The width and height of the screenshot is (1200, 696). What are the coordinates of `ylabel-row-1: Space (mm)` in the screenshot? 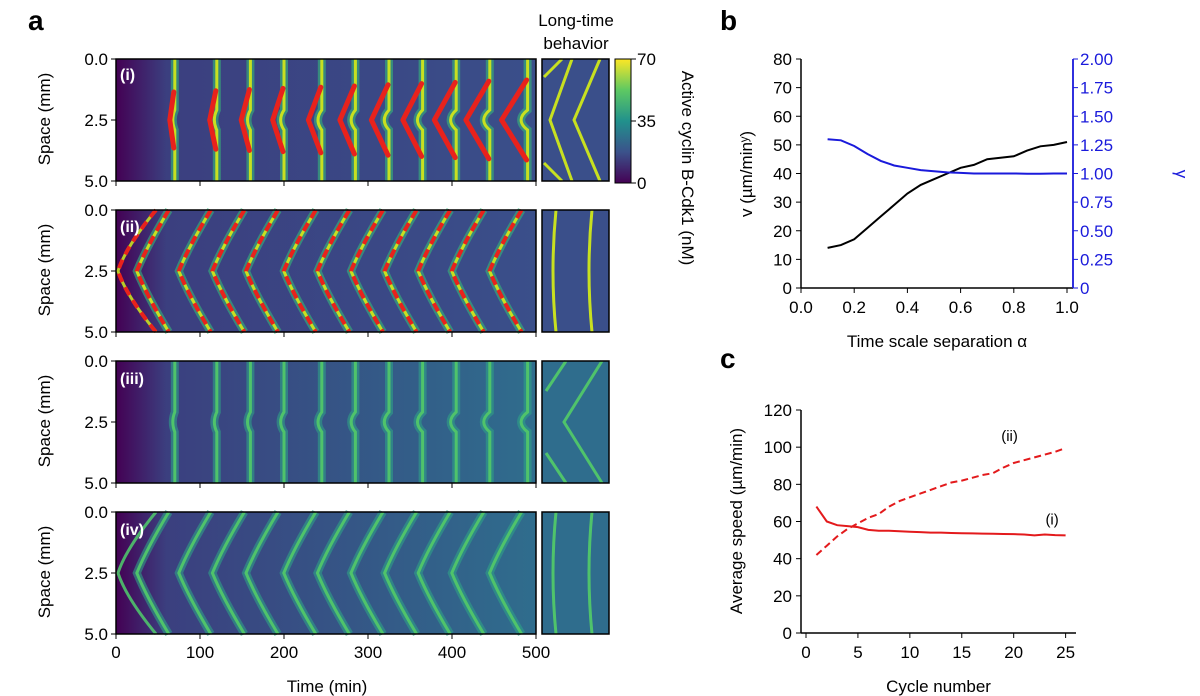 It's located at (44, 119).